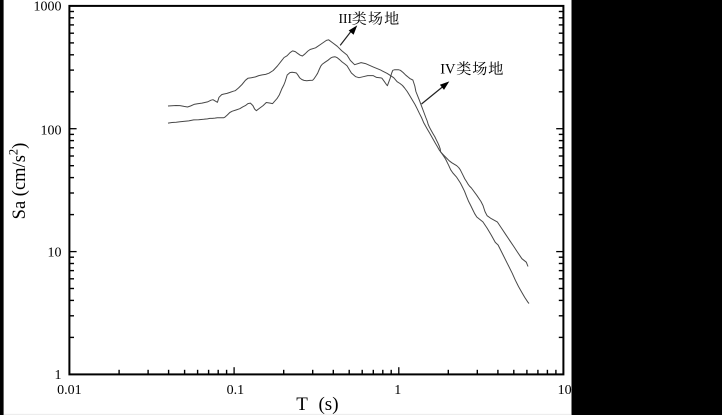 The image size is (722, 415). Describe the element at coordinates (328, 404) in the screenshot. I see `svg-text: (s)` at that location.